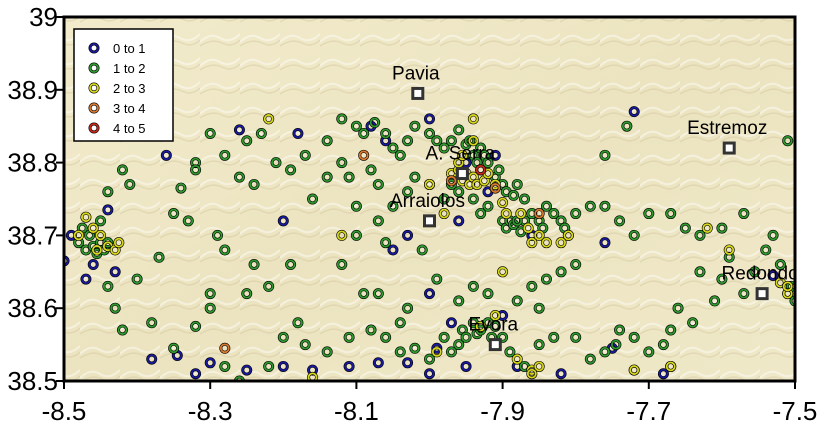  I want to click on x-tick-label: -8.3, so click(210, 411).